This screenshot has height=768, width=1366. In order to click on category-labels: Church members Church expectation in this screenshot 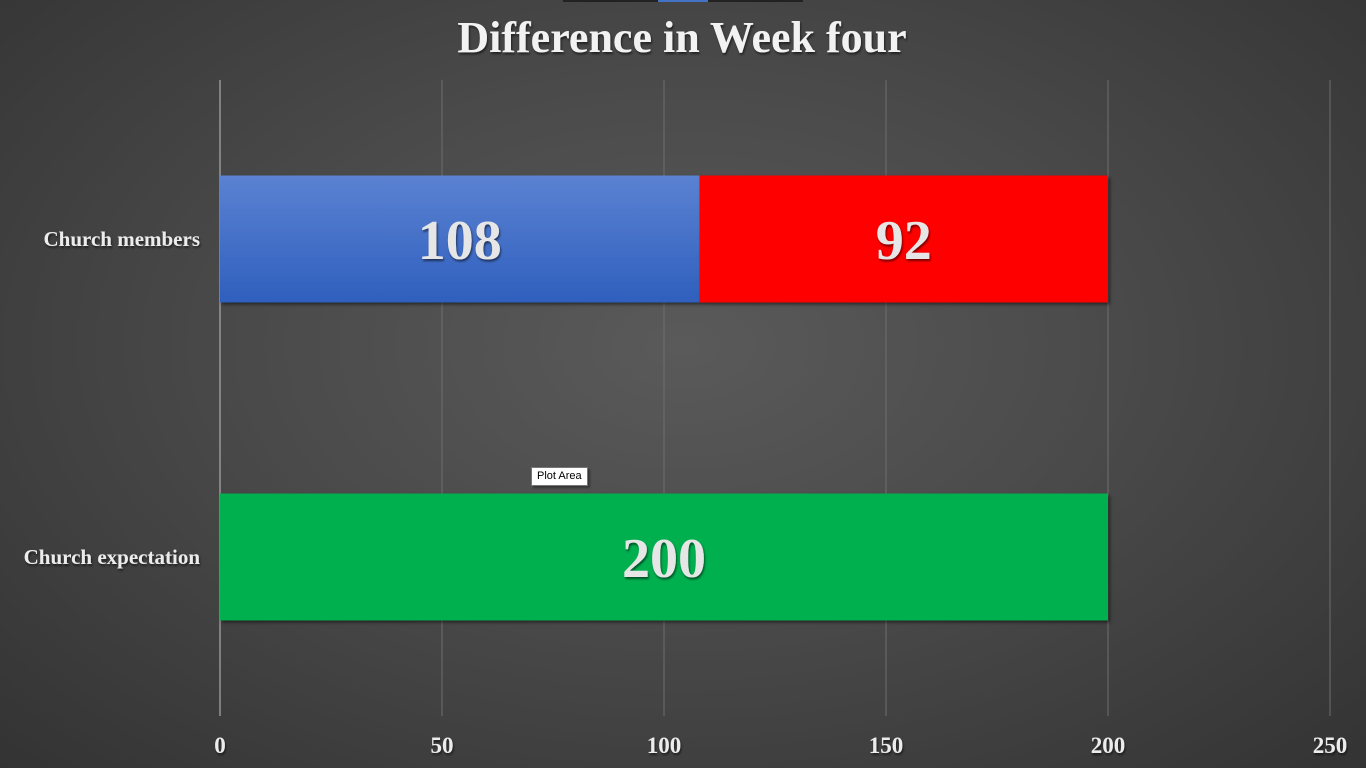, I will do `click(112, 398)`.